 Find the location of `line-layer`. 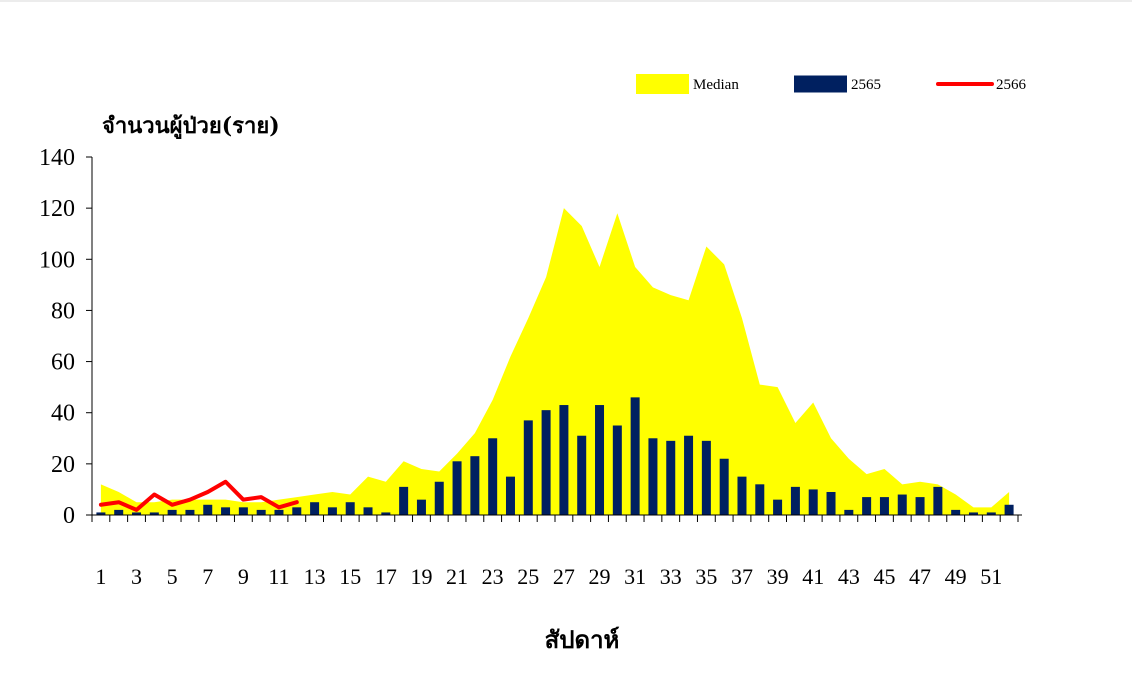

line-layer is located at coordinates (198, 495).